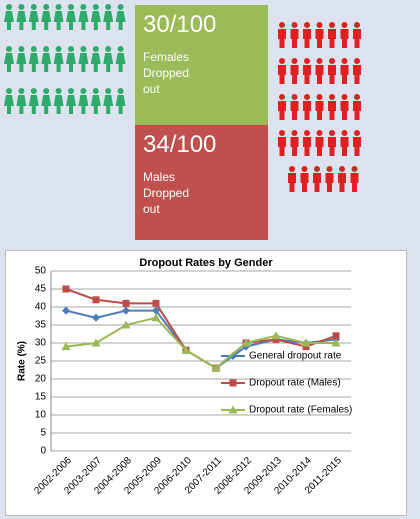 Image resolution: width=420 pixels, height=519 pixels. I want to click on y-tick-label: 35, so click(41, 325).